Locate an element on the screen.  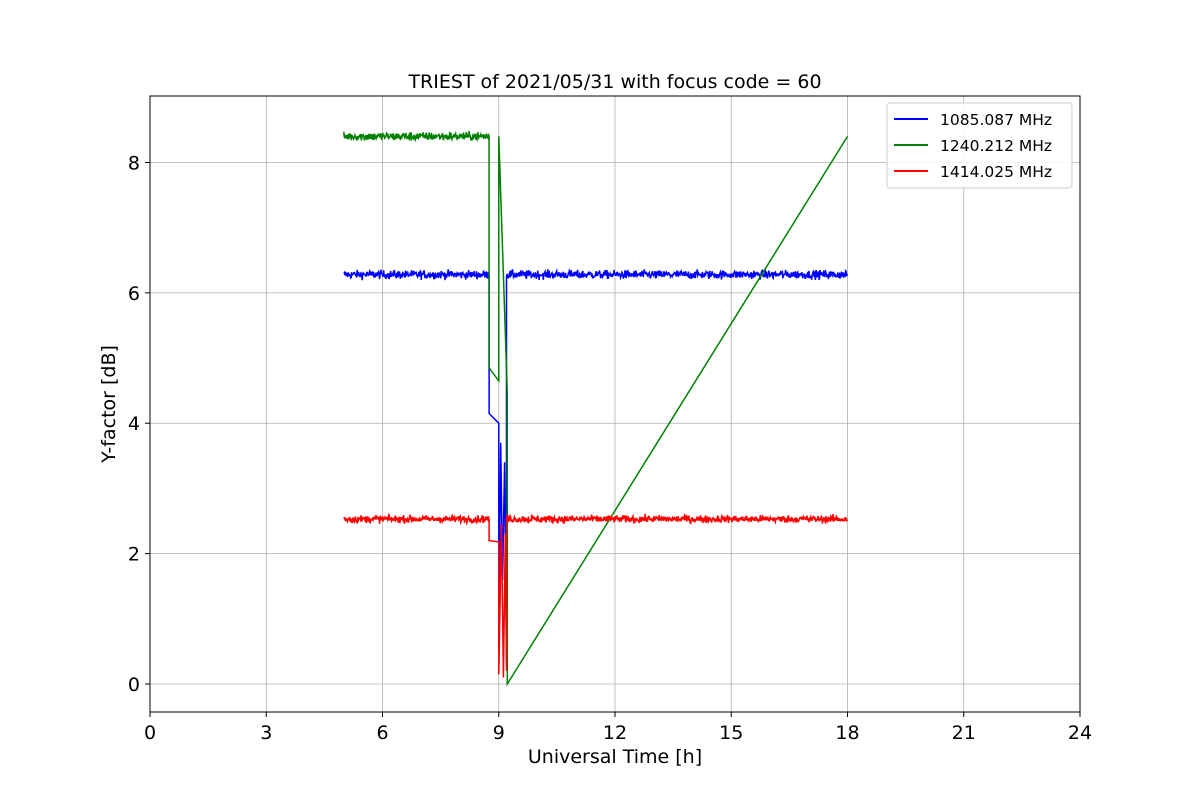
x-tick-label: 6 is located at coordinates (382, 733).